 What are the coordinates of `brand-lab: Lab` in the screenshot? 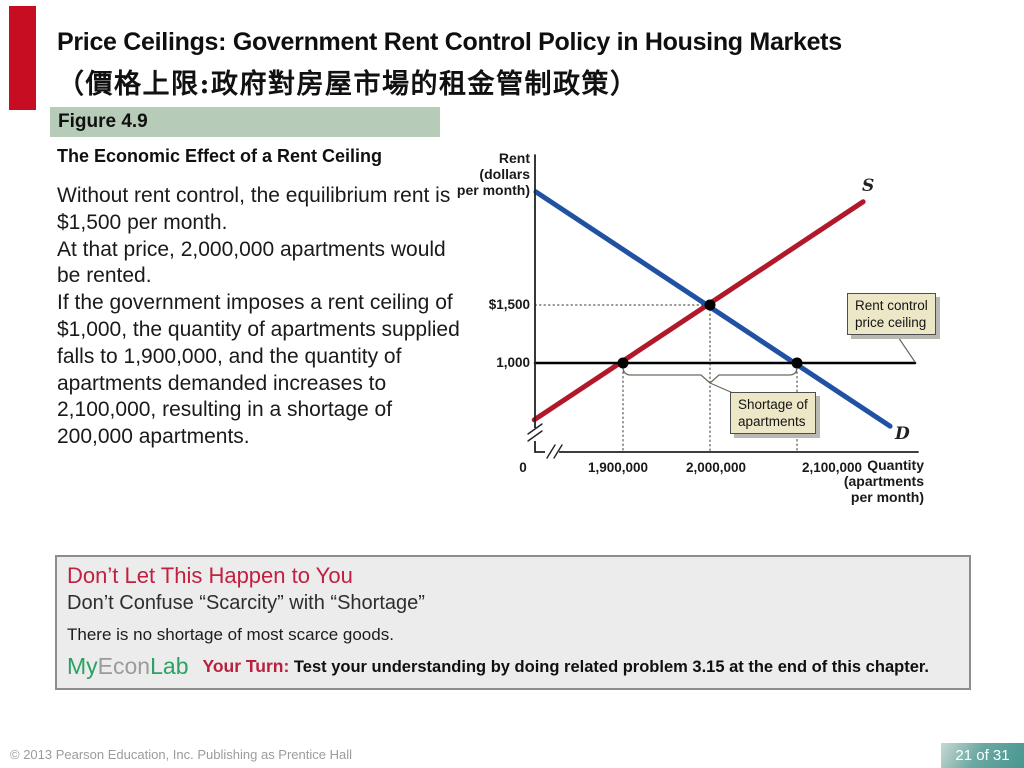 It's located at (169, 666).